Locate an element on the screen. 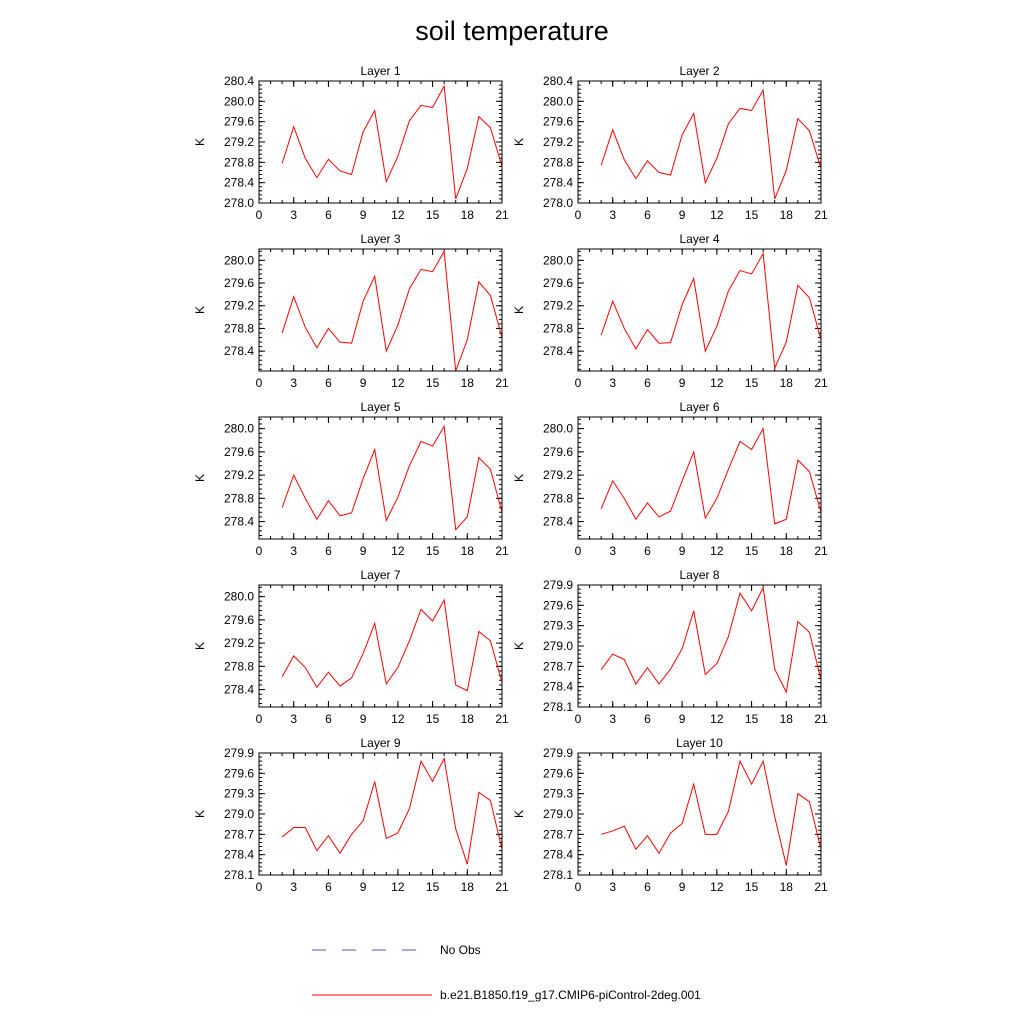  y-tick-label: 278.1 is located at coordinates (558, 707).